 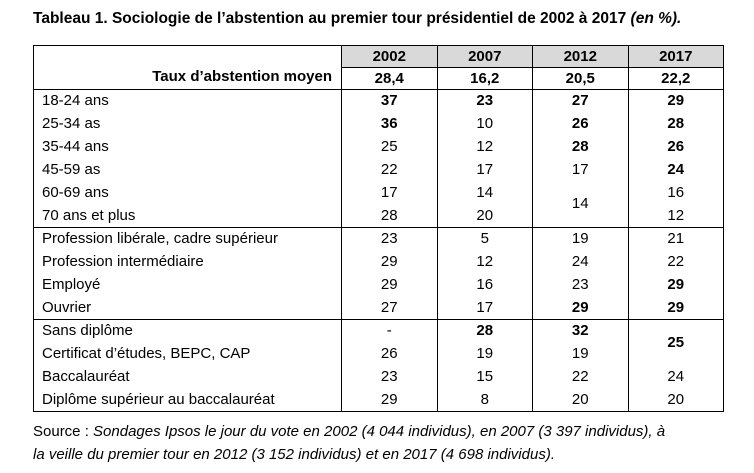 What do you see at coordinates (389, 101) in the screenshot?
I see `value-cell: 37` at bounding box center [389, 101].